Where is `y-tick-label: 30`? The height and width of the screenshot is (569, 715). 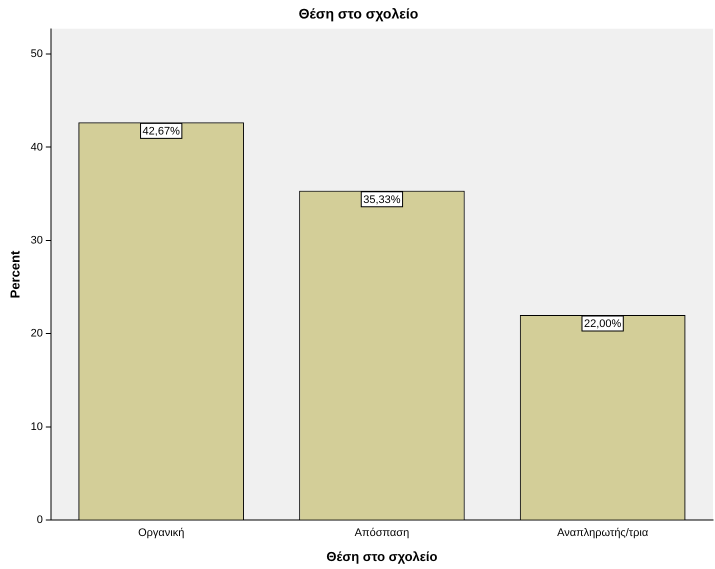 y-tick-label: 30 is located at coordinates (36, 240).